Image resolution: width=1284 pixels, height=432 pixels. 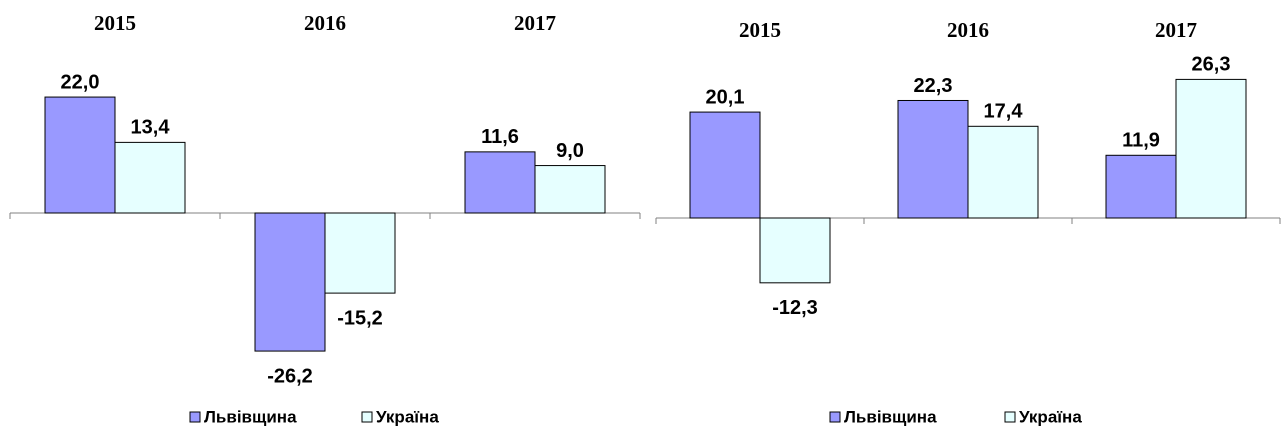 What do you see at coordinates (500, 137) in the screenshot?
I see `value-label: 11,6` at bounding box center [500, 137].